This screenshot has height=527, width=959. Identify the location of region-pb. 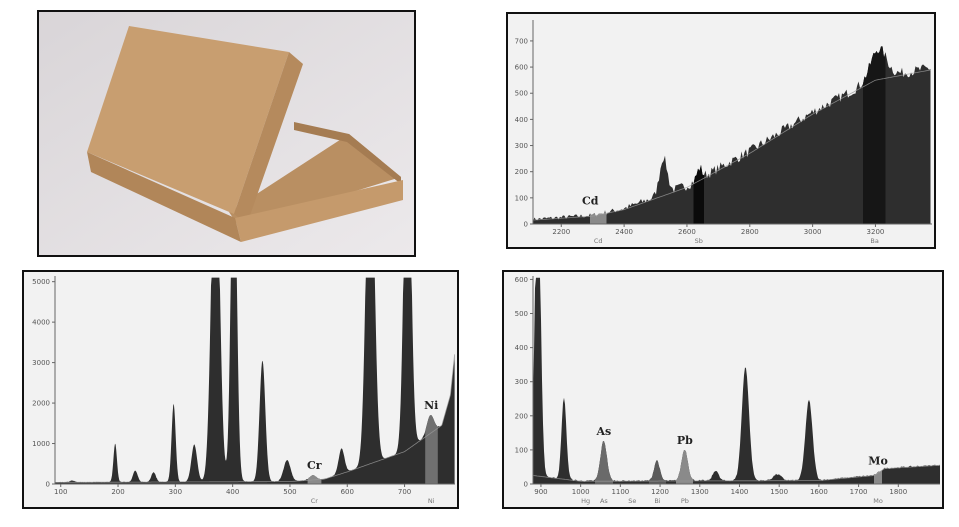
(684, 467).